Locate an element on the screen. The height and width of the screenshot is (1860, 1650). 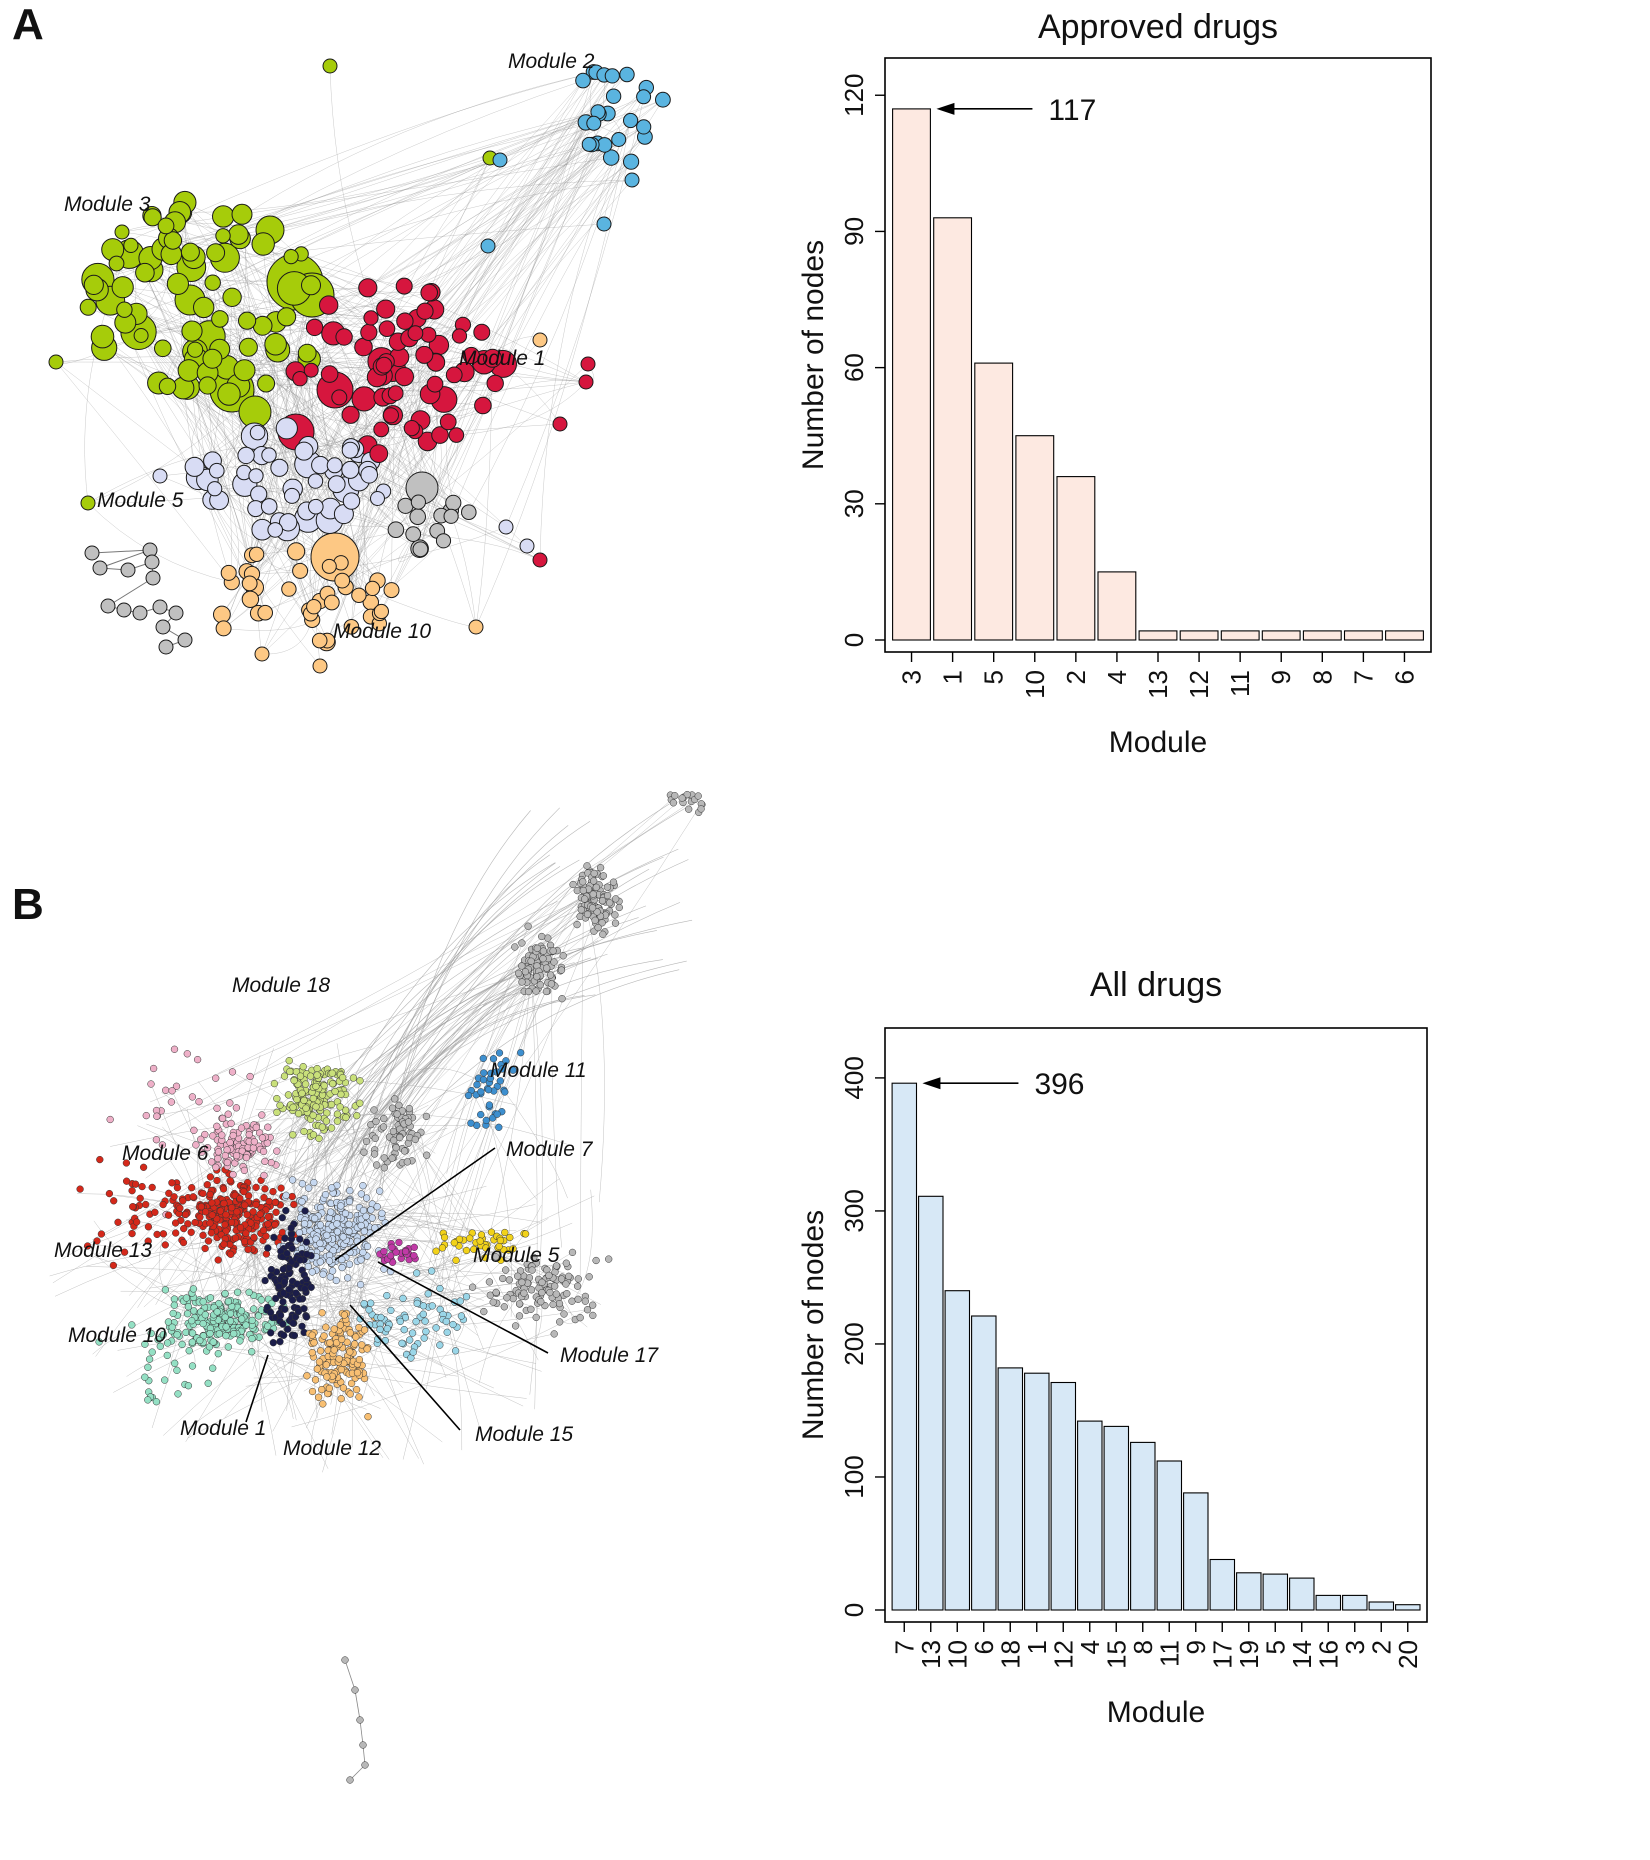
chart-title: All drugs is located at coordinates (1156, 985).